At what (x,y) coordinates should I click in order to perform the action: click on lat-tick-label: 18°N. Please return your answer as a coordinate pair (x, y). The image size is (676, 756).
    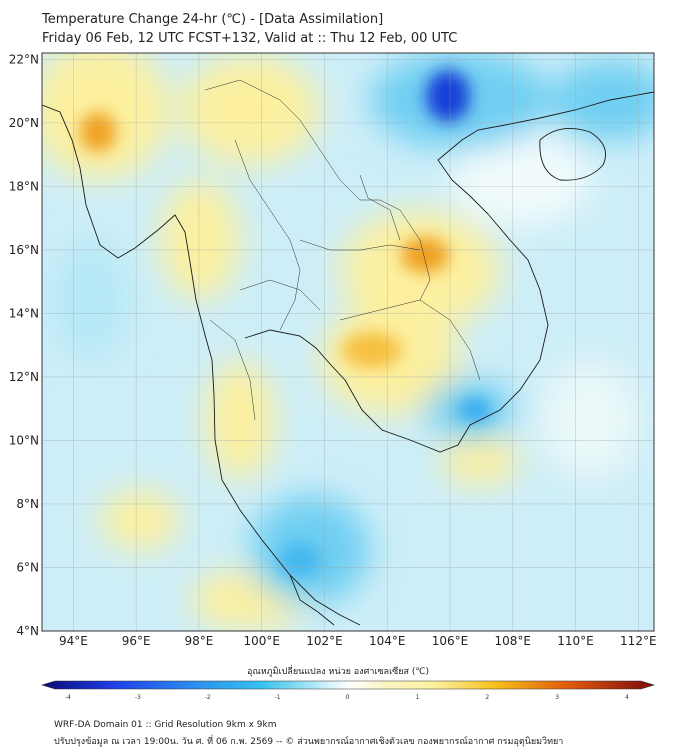
    Looking at the image, I should click on (24, 186).